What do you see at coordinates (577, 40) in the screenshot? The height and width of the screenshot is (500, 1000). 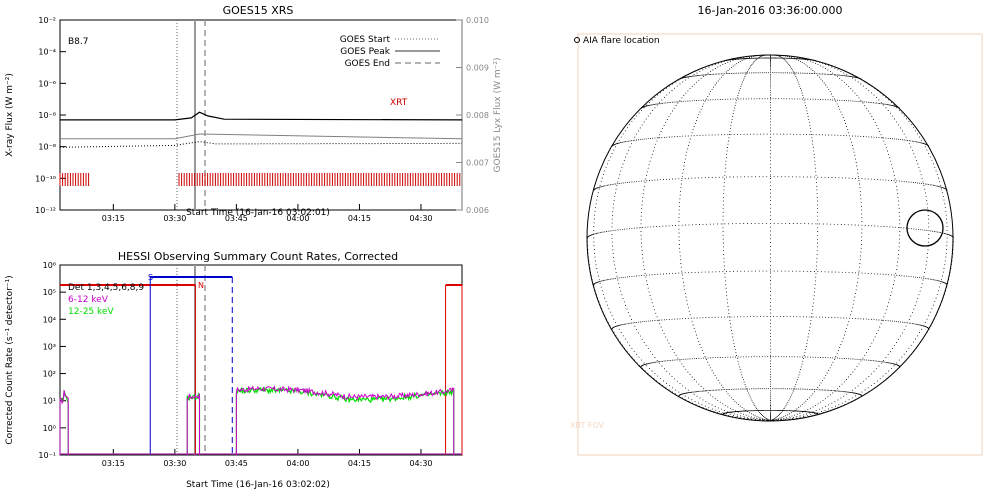 I see `aia-legend-symbol` at bounding box center [577, 40].